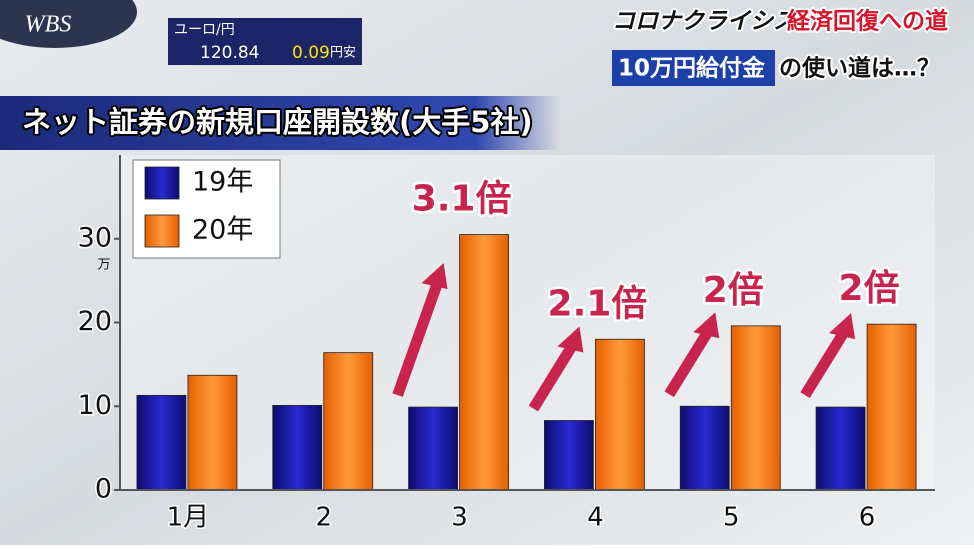 The width and height of the screenshot is (974, 549). Describe the element at coordinates (462, 199) in the screenshot. I see `annotation: 3.1倍` at that location.